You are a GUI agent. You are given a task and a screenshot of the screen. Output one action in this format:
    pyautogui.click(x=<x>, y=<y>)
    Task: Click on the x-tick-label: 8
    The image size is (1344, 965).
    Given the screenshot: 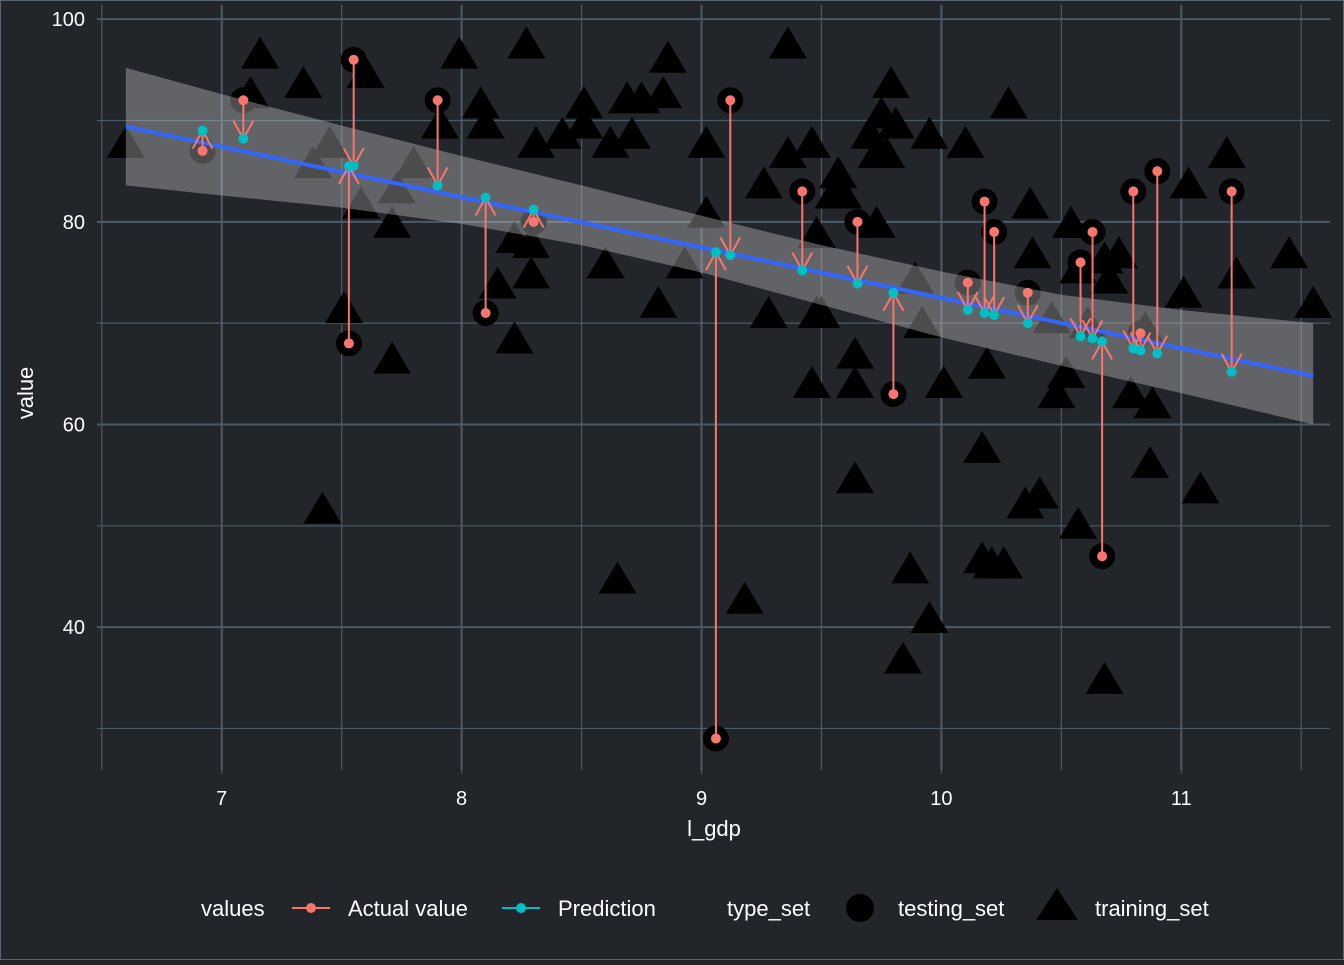 What is the action you would take?
    pyautogui.click(x=461, y=799)
    